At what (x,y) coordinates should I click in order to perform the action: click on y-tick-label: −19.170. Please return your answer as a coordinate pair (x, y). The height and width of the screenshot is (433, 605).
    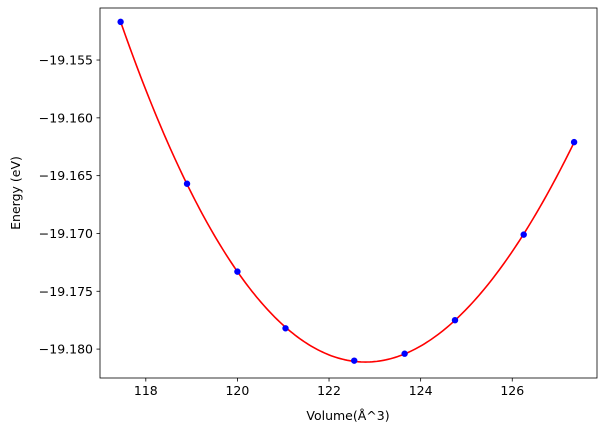
    Looking at the image, I should click on (66, 233).